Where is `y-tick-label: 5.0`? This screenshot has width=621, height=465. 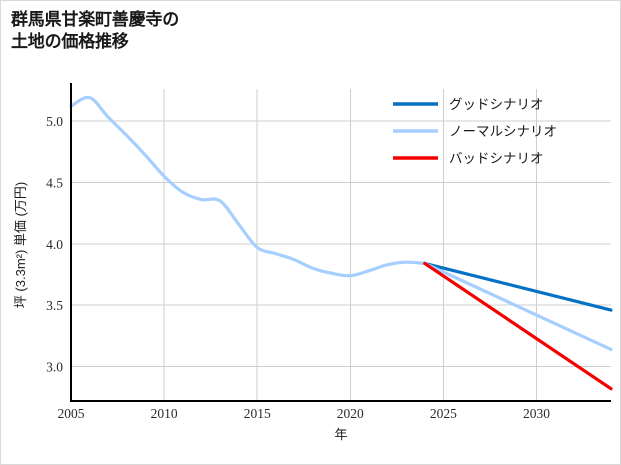 y-tick-label: 5.0 is located at coordinates (54, 121).